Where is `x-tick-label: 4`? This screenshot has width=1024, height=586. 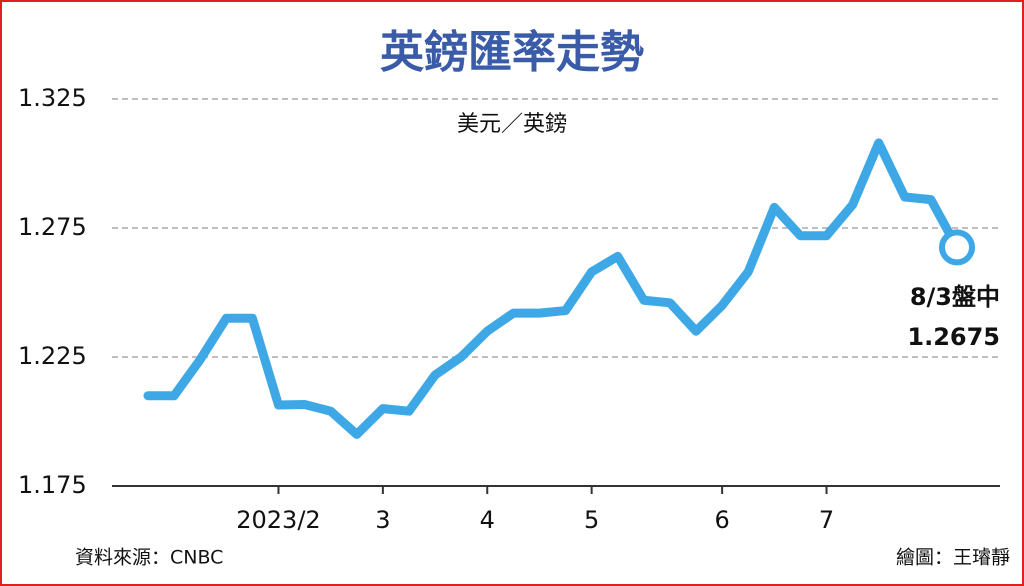
x-tick-label: 4 is located at coordinates (487, 520).